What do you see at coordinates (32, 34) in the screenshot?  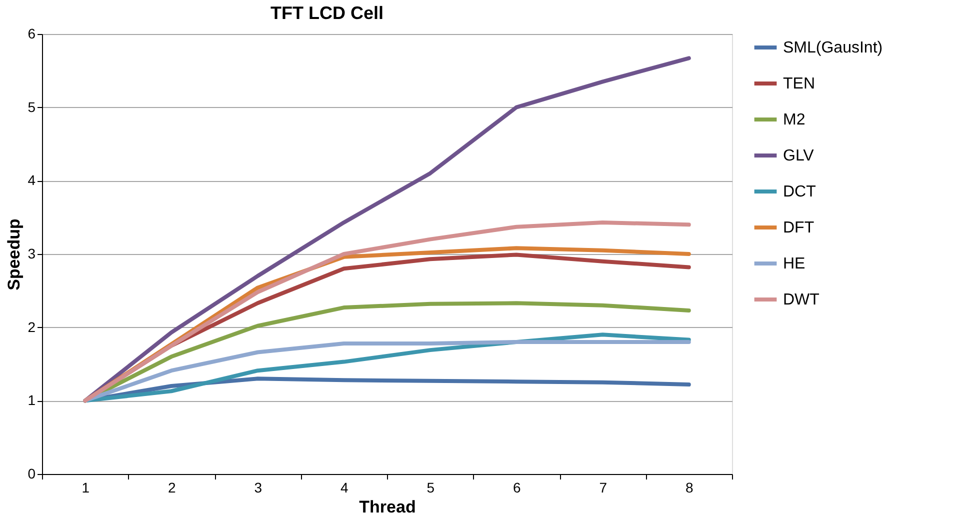 I see `y-tick-label: 6` at bounding box center [32, 34].